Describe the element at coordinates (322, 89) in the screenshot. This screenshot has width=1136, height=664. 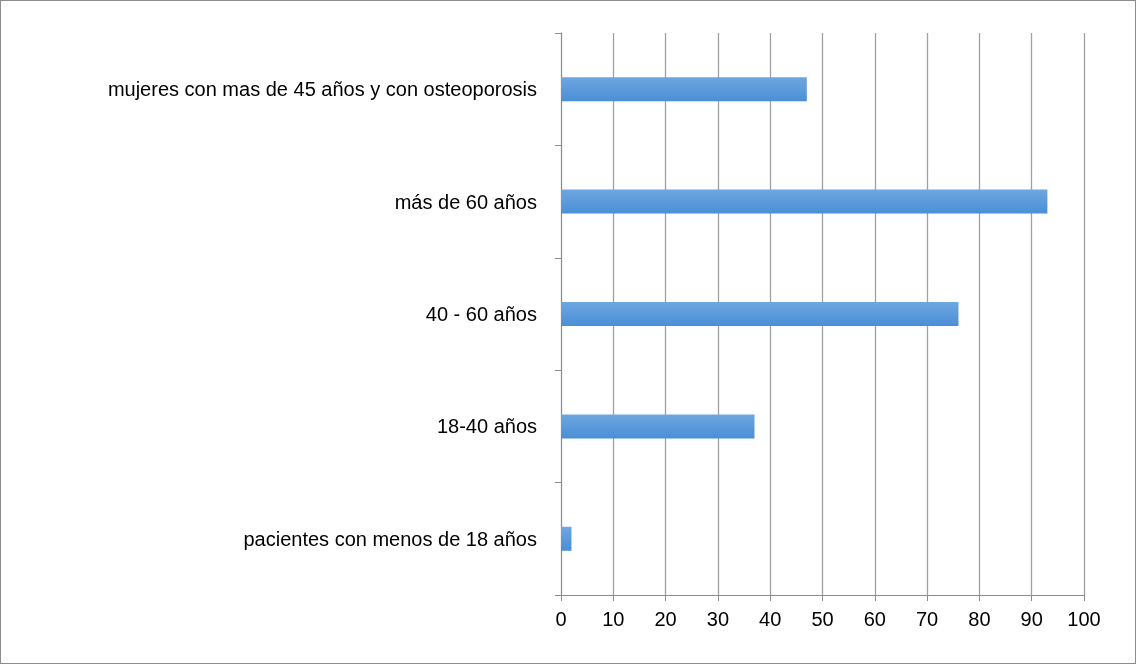
I see `y-tick-label: mujeres con mas de 45 años y con osteoporosis` at that location.